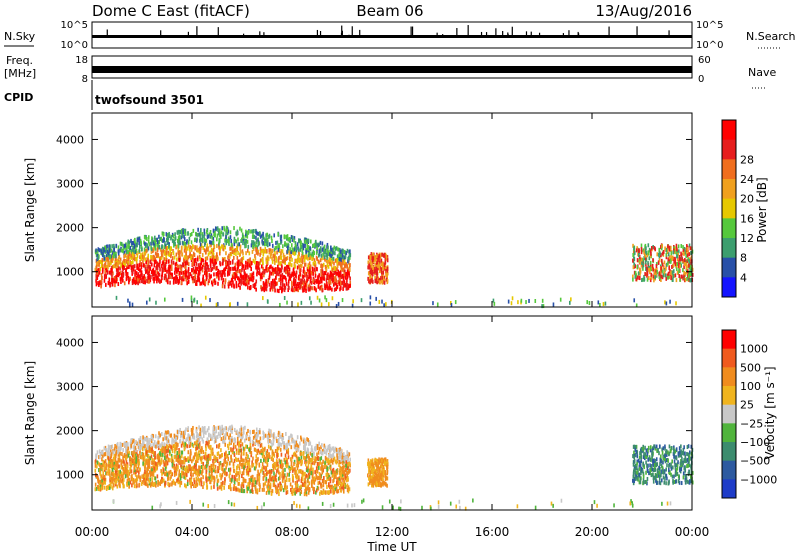 The image size is (800, 554). What do you see at coordinates (19, 60) in the screenshot?
I see `freq-label: Freq.` at bounding box center [19, 60].